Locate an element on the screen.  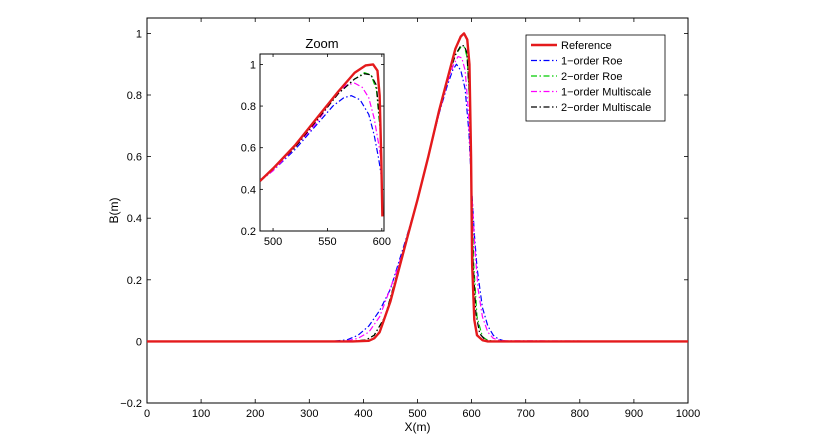
legend-entry-label: Reference is located at coordinates (586, 46).